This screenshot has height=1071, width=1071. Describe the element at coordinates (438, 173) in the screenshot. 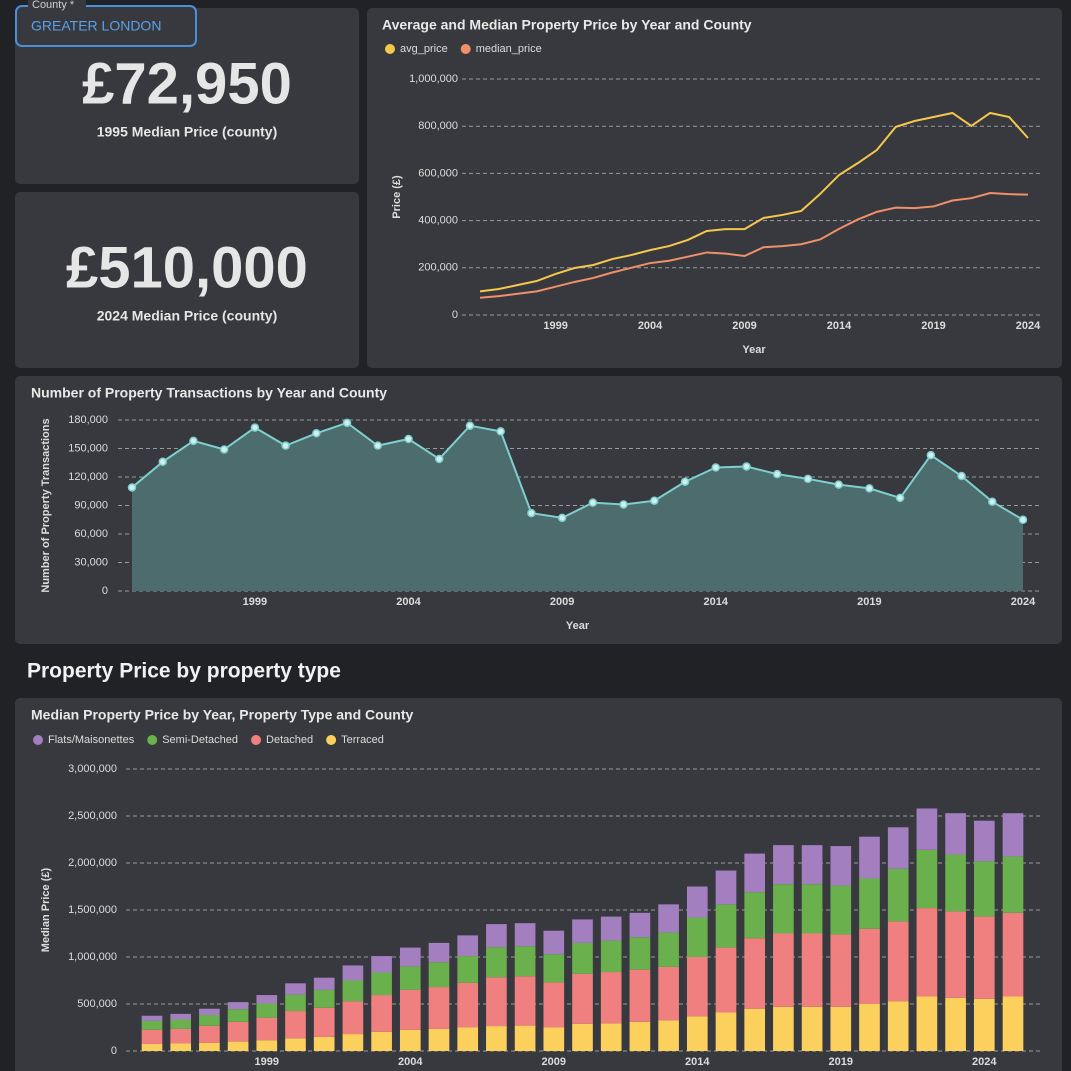

I see `y-tick-label: 600,000` at that location.